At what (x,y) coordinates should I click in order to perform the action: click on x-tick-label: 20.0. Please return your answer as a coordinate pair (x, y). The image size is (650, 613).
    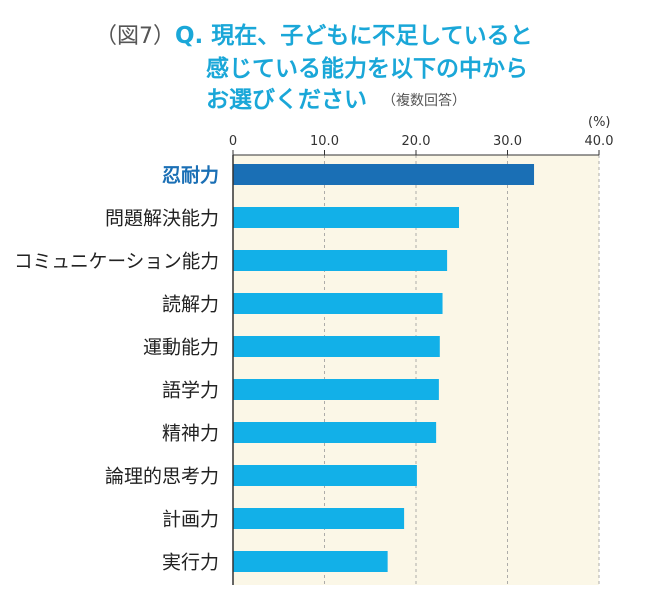
    Looking at the image, I should click on (416, 141).